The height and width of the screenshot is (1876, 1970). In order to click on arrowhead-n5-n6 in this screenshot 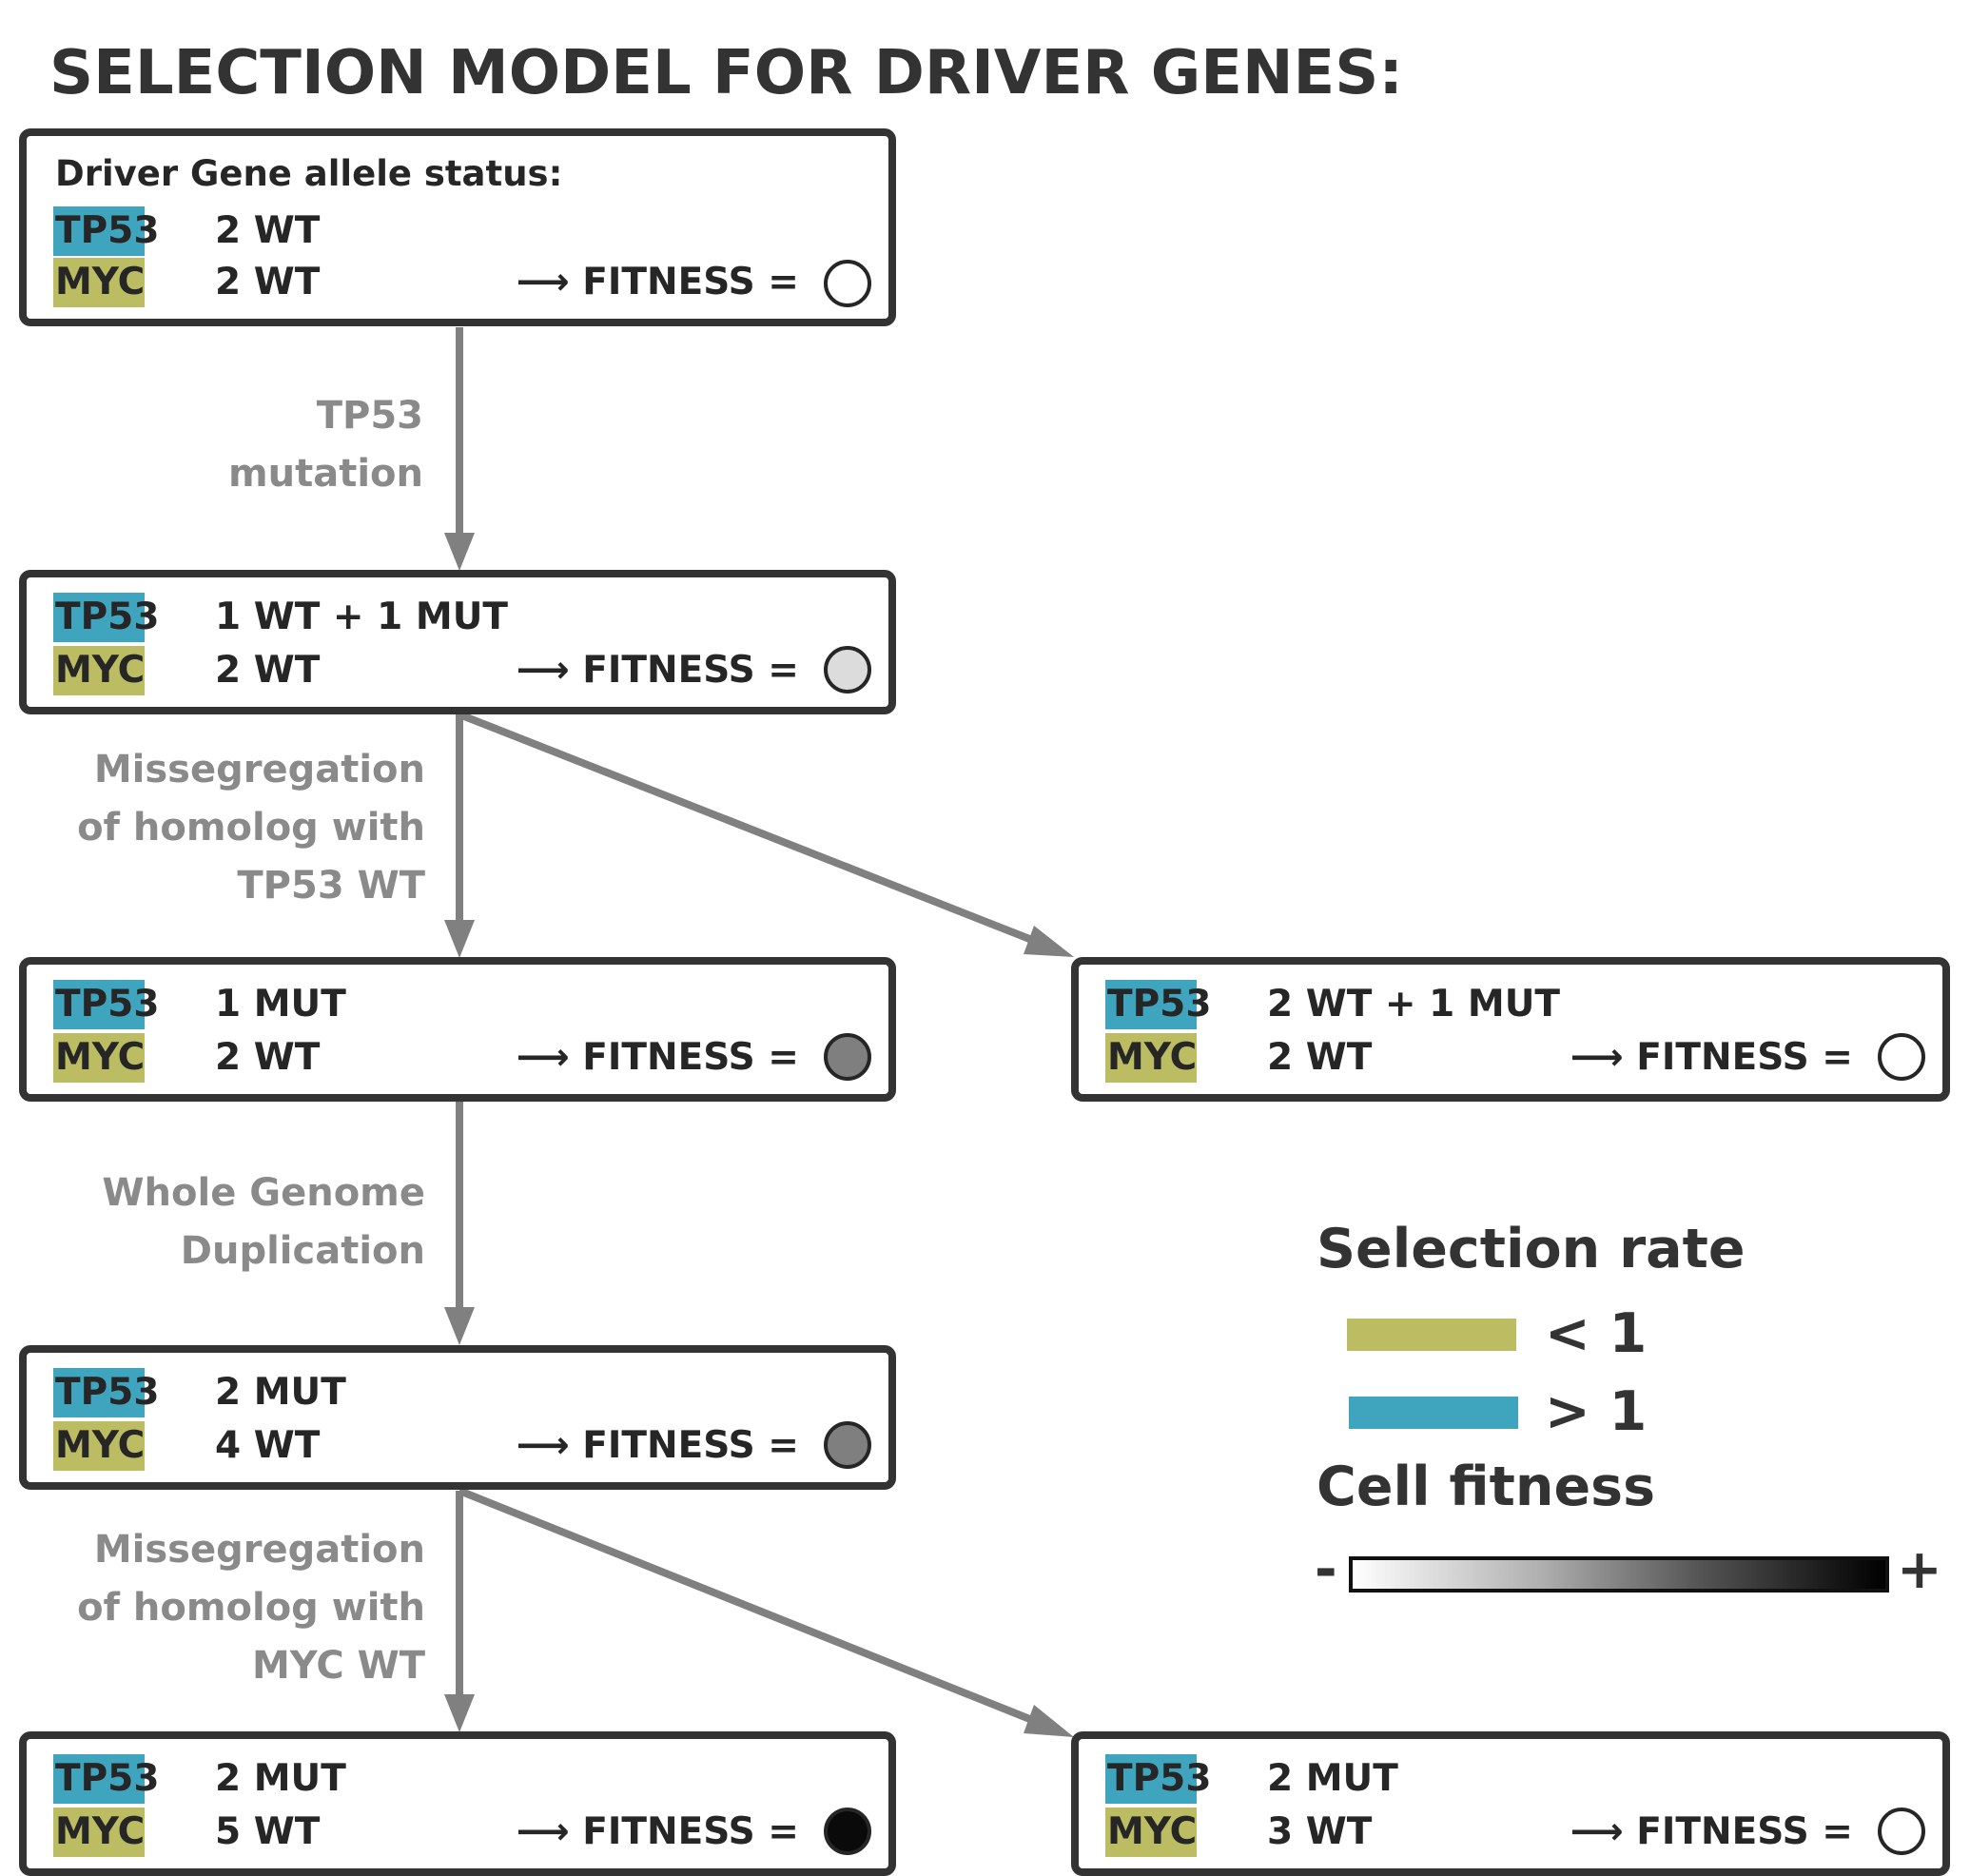, I will do `click(459, 1713)`.